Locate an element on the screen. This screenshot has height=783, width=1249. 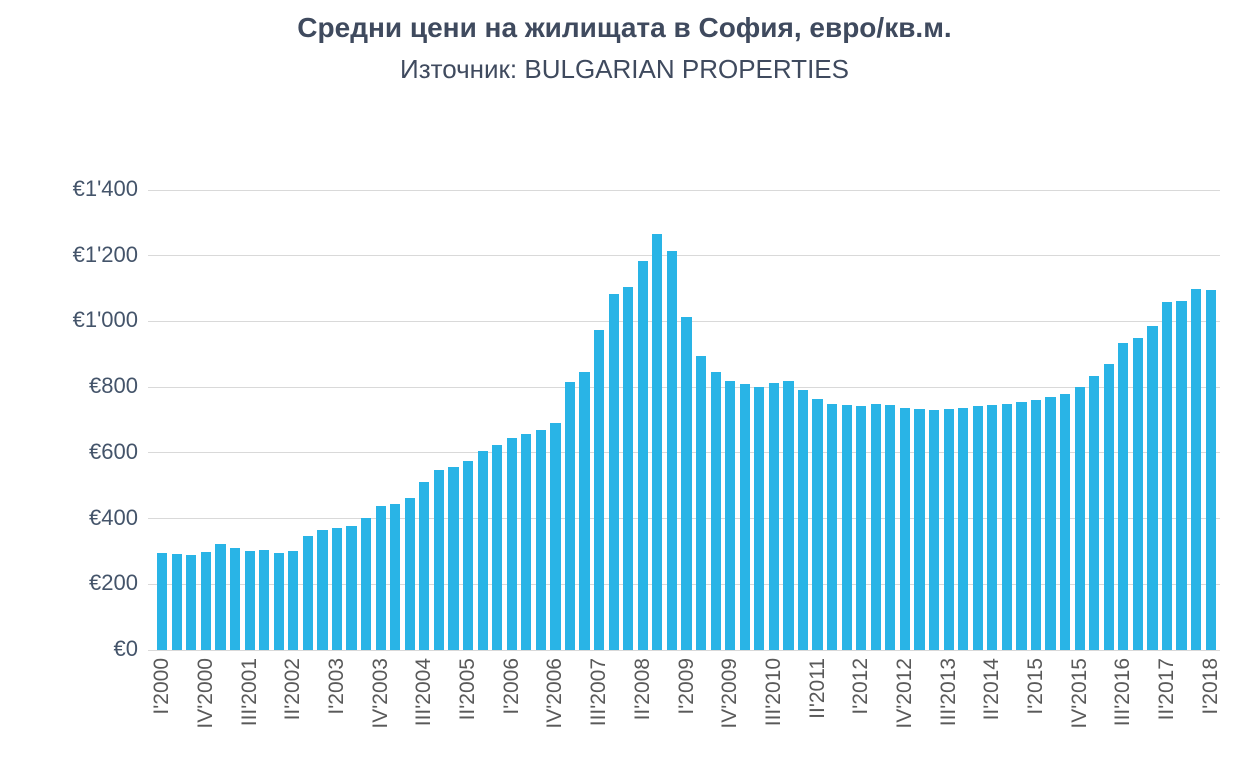
x-tick-label: III'2001 is located at coordinates (249, 692).